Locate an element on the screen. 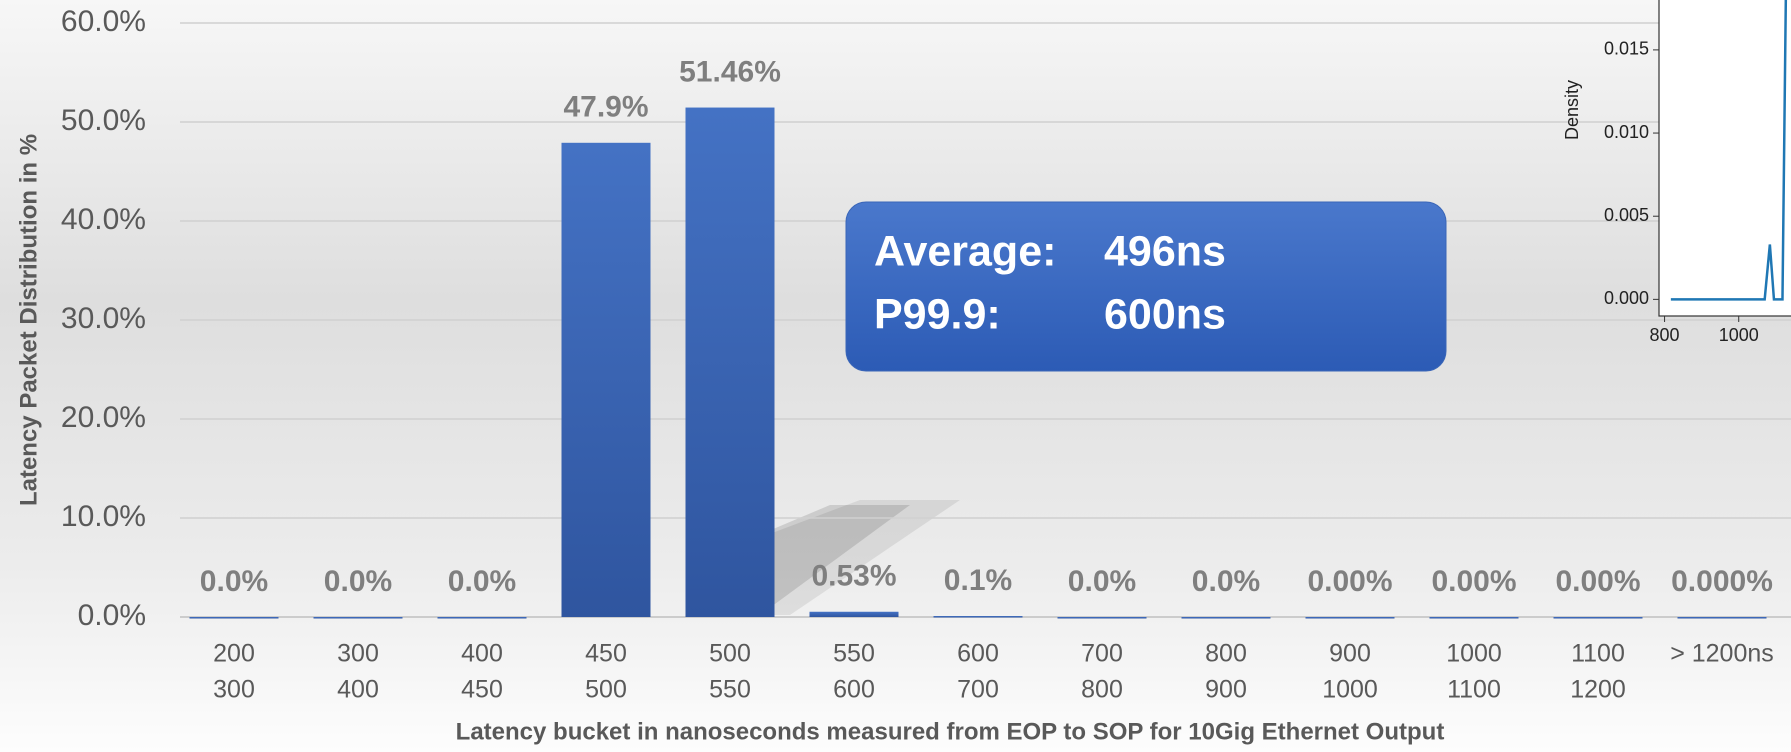 The image size is (1791, 752). annotation-value: 600ns is located at coordinates (1165, 314).